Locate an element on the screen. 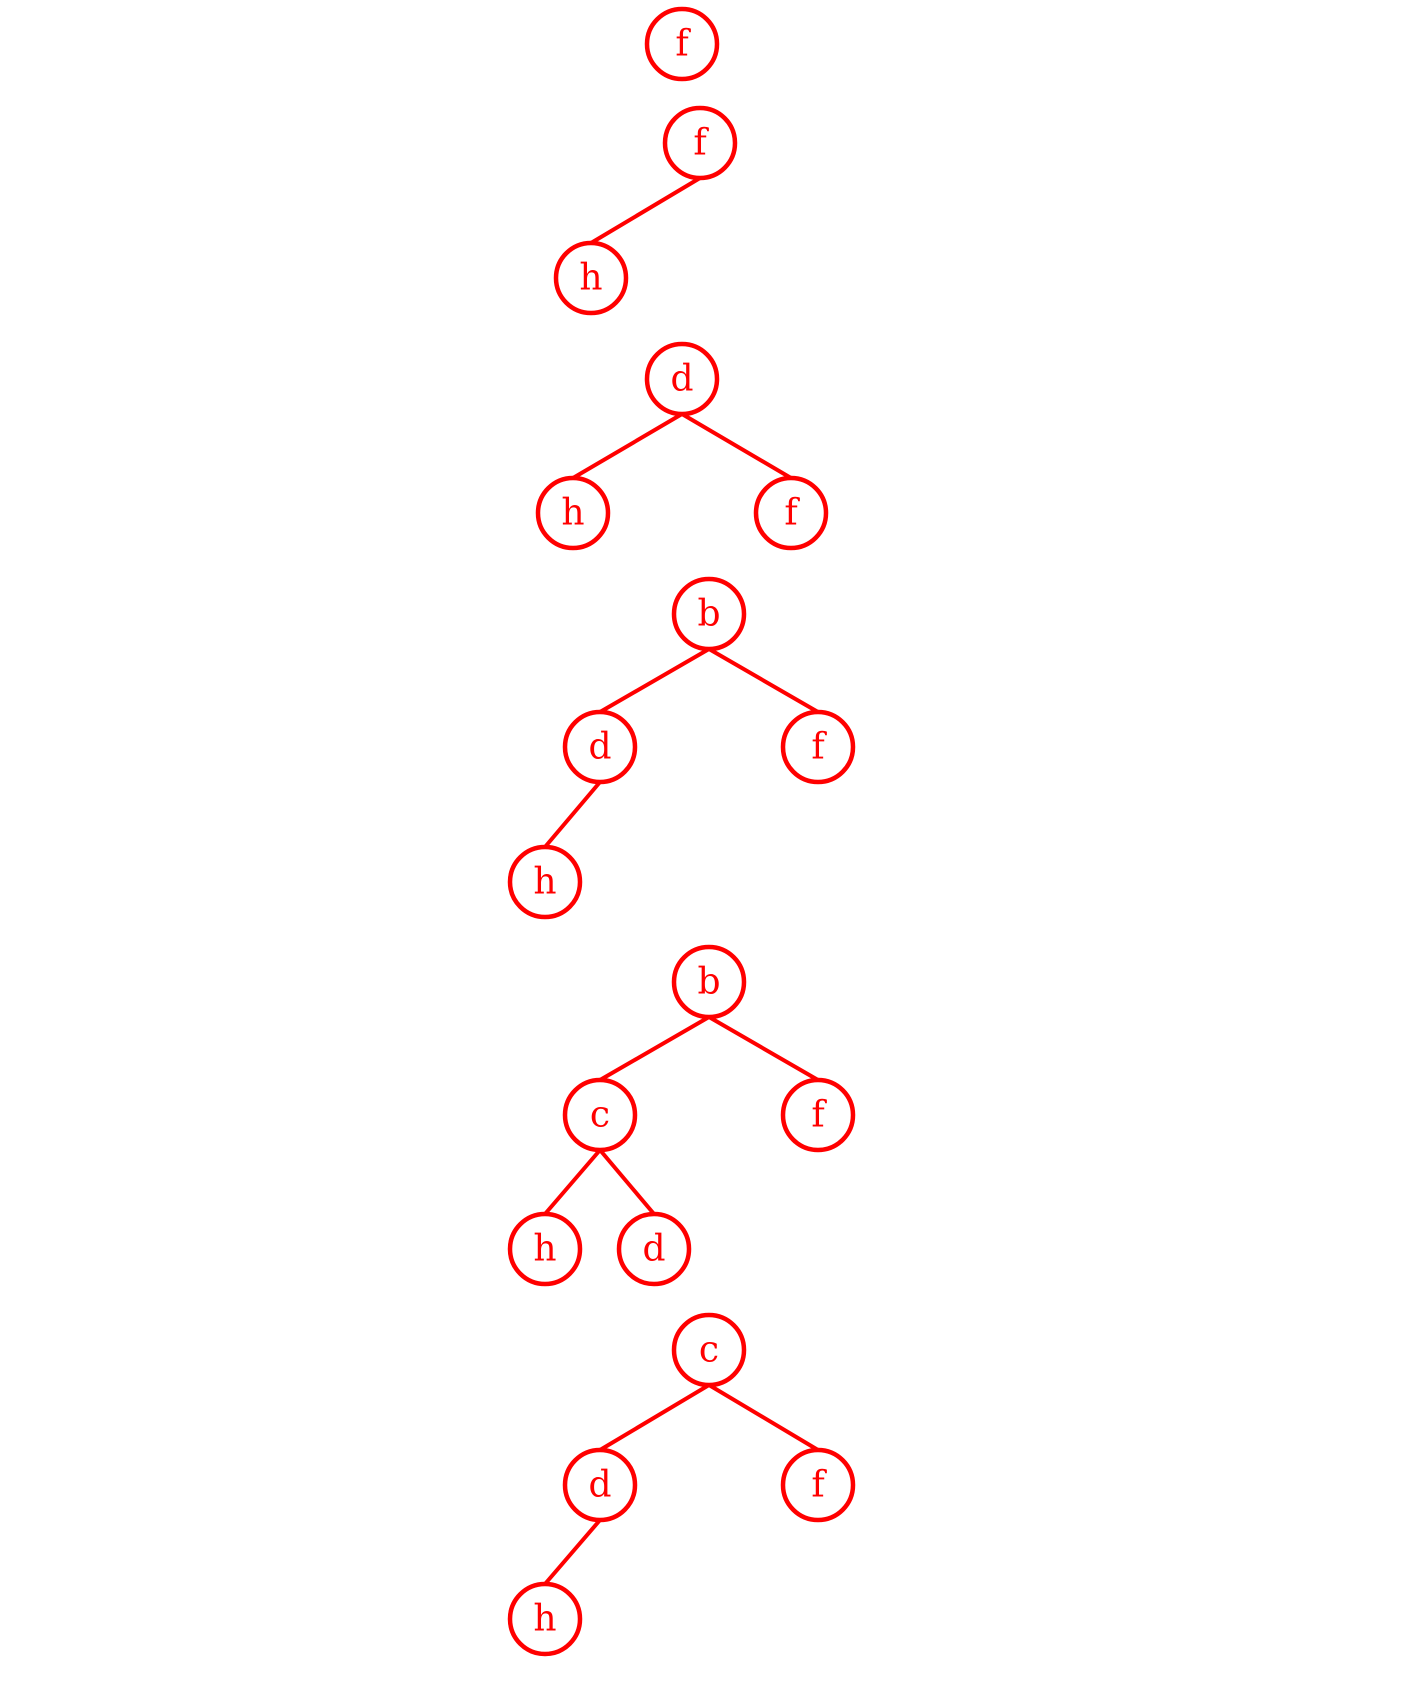  tree-1-node-f: f is located at coordinates (682, 44).